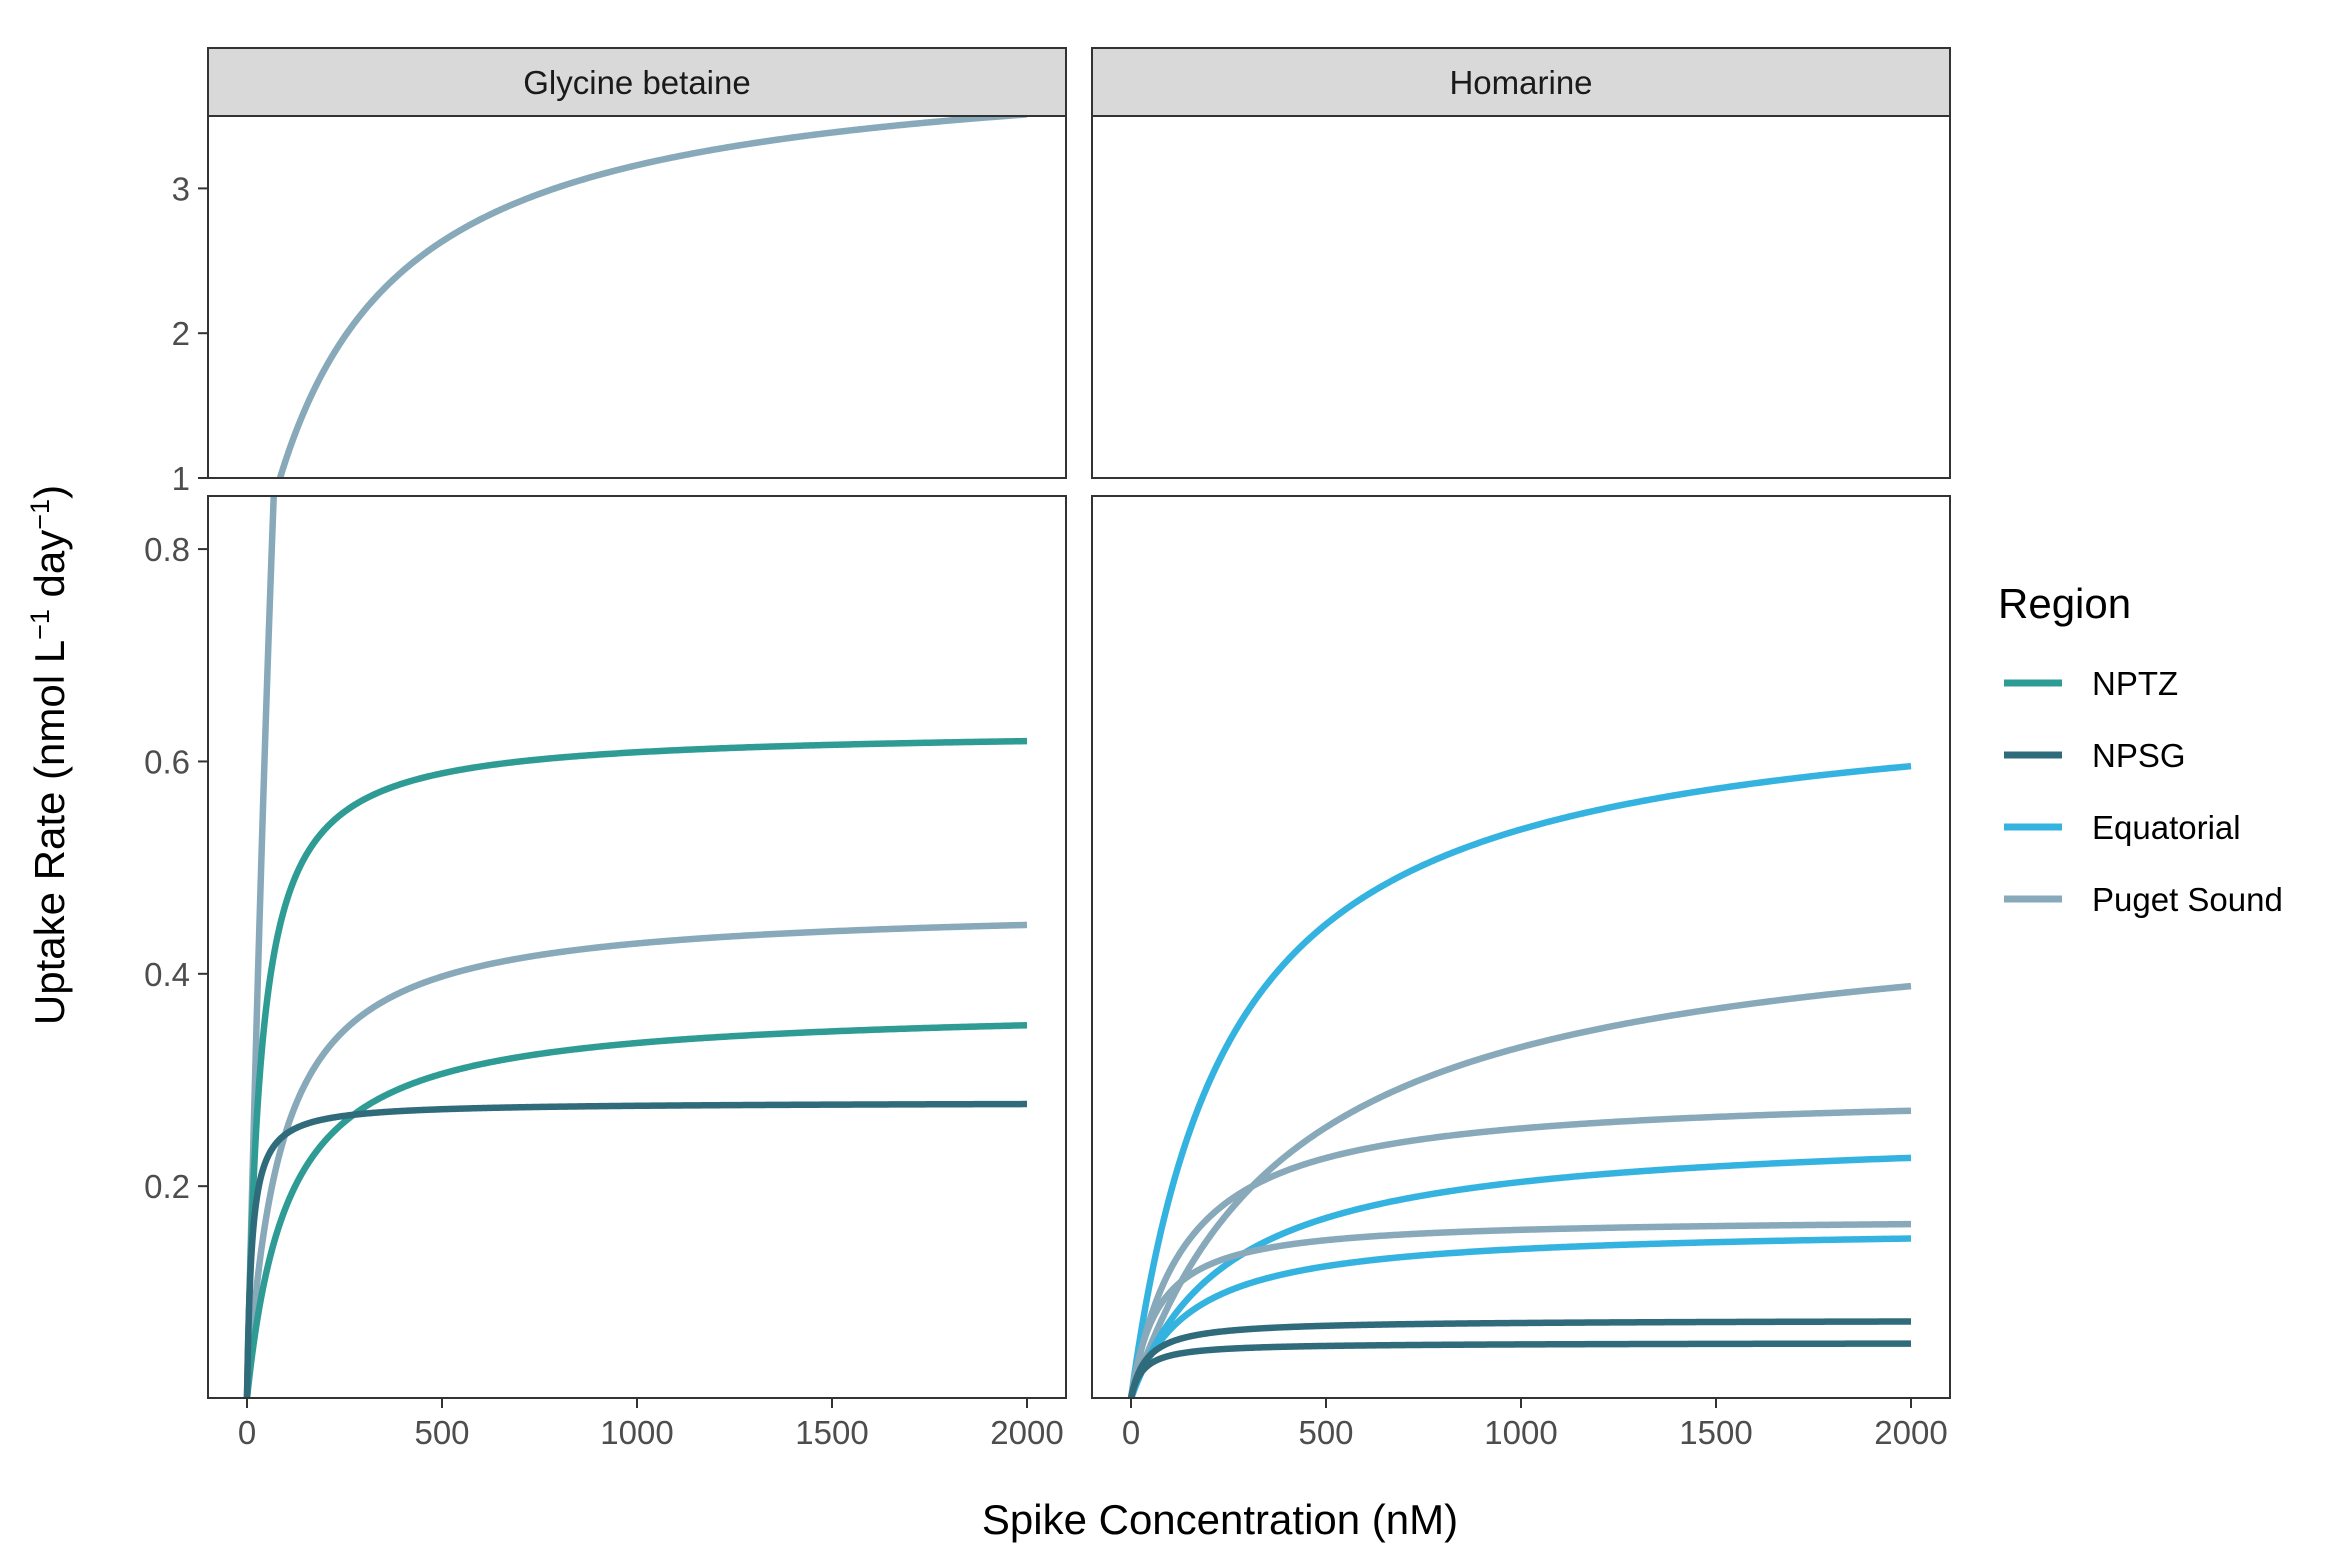 This screenshot has height=1565, width=2340. What do you see at coordinates (2064, 603) in the screenshot?
I see `legend-title: Region` at bounding box center [2064, 603].